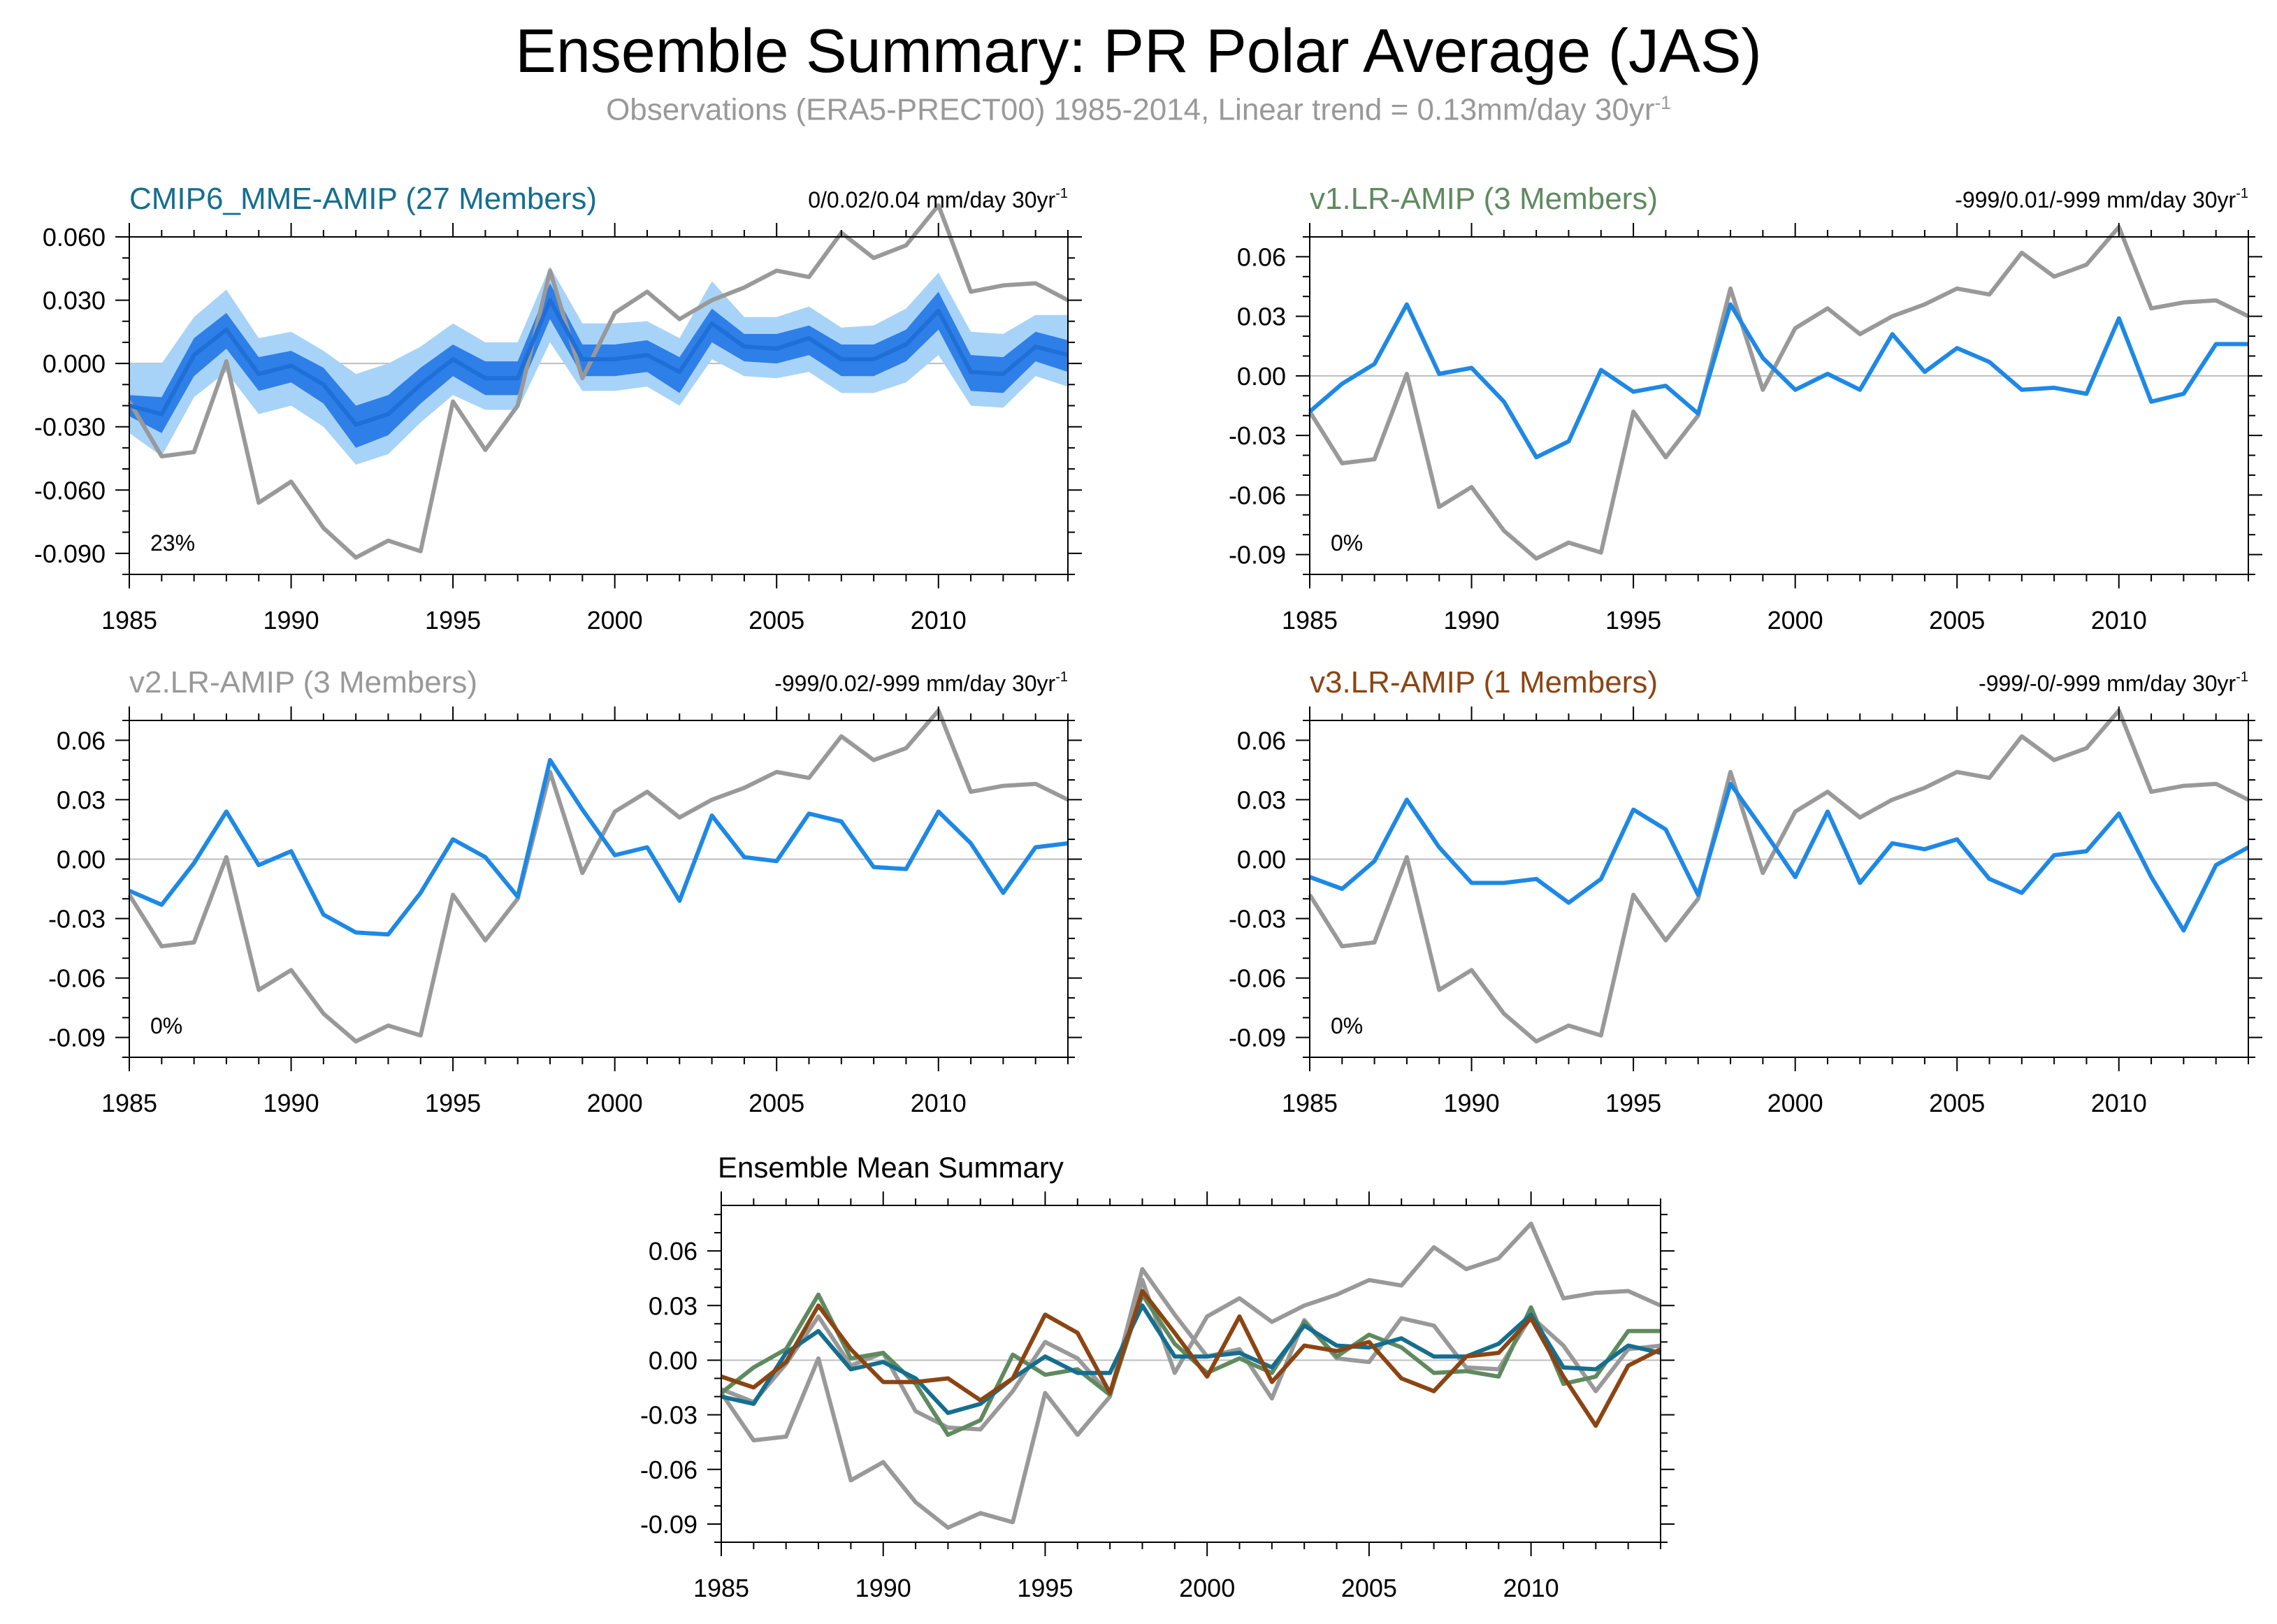 This screenshot has width=2277, height=1624. What do you see at coordinates (70, 554) in the screenshot?
I see `y-tick-label: -0.090` at bounding box center [70, 554].